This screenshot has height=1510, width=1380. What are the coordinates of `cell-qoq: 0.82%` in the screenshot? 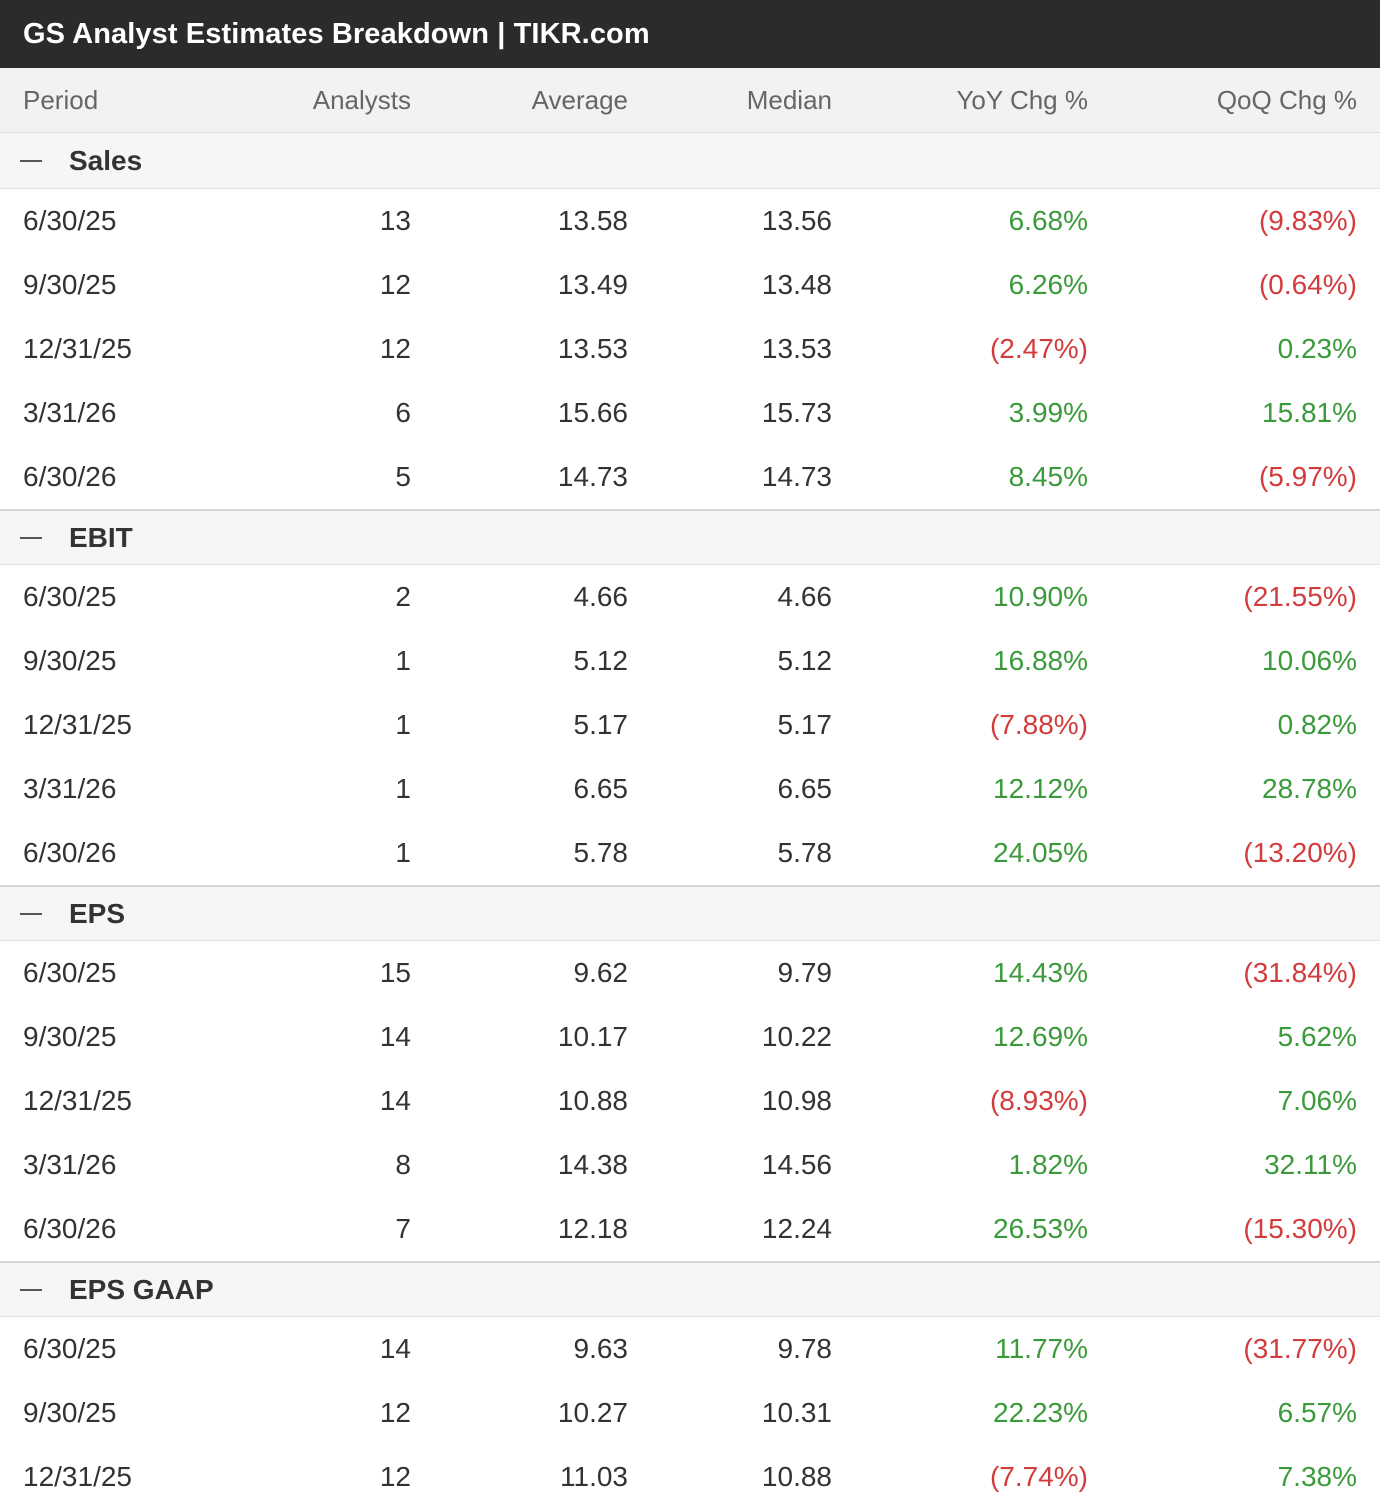 It's located at (1317, 724).